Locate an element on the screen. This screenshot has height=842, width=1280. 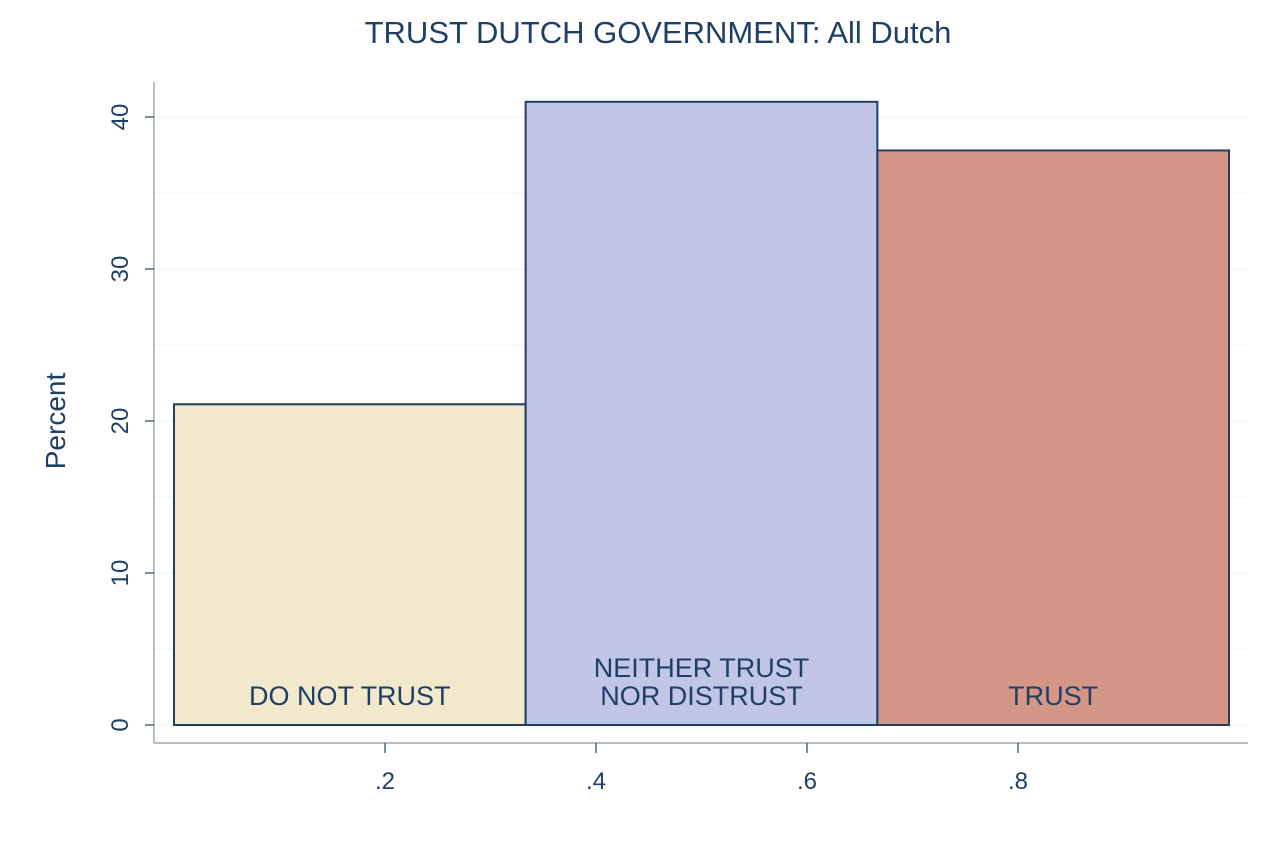
x-ticks: .2 .4 .6 .8 is located at coordinates (701, 769).